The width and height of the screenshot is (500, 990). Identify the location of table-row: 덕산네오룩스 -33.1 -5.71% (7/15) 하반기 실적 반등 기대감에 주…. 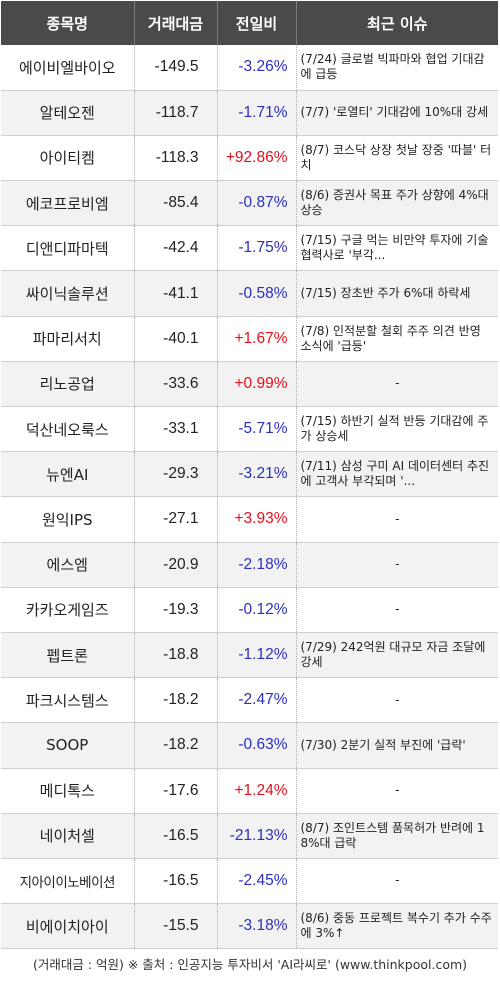
(249, 429).